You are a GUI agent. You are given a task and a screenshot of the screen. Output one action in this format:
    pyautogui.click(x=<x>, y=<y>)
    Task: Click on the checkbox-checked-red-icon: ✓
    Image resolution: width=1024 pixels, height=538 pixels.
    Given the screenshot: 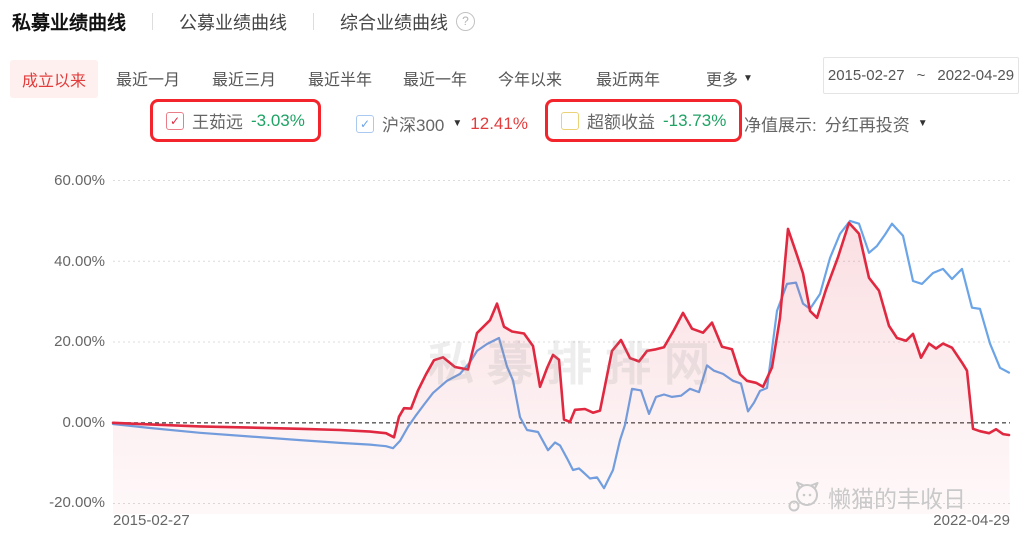 What is the action you would take?
    pyautogui.click(x=175, y=120)
    